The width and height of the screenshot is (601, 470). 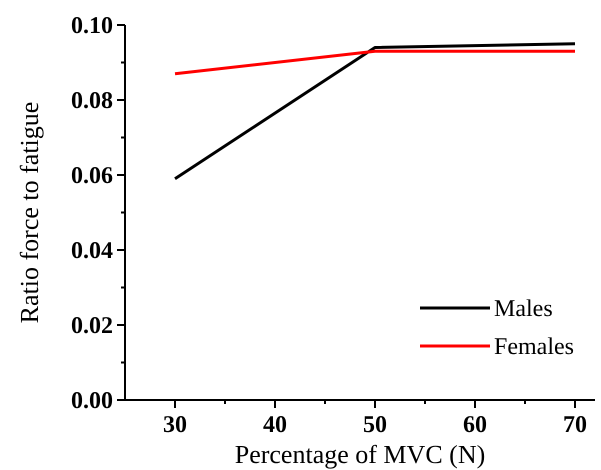 I want to click on x-tick-label: 50, so click(x=375, y=425).